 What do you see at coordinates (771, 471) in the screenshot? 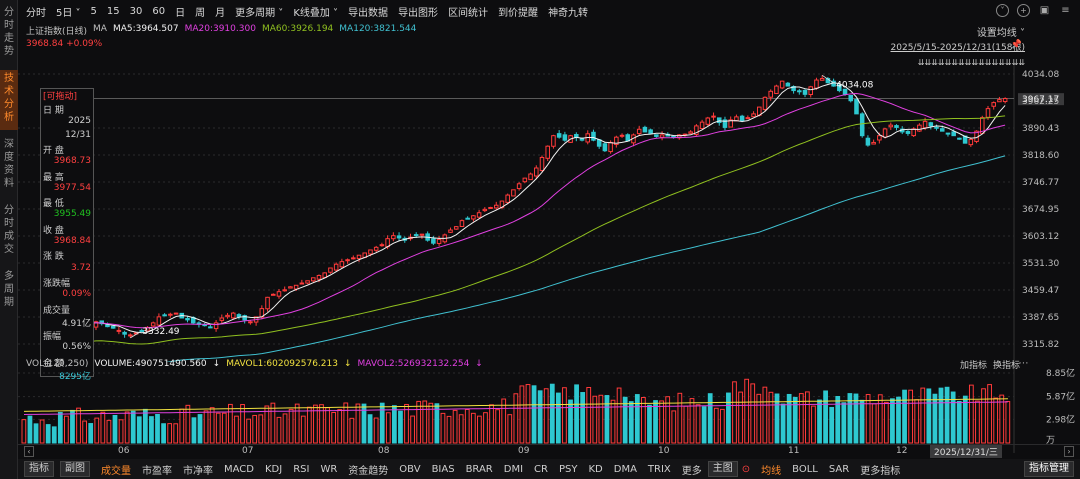
I see `indicator-tab-21: 均线` at bounding box center [771, 471].